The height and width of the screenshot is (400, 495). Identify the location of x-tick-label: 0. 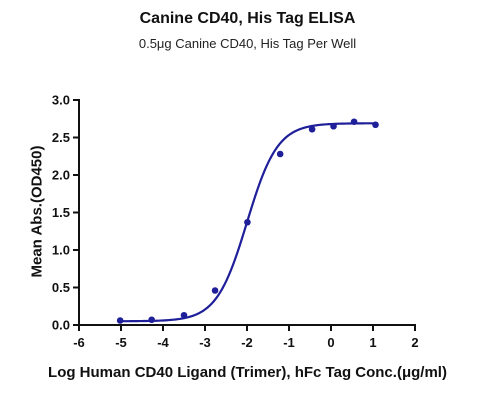
(330, 342).